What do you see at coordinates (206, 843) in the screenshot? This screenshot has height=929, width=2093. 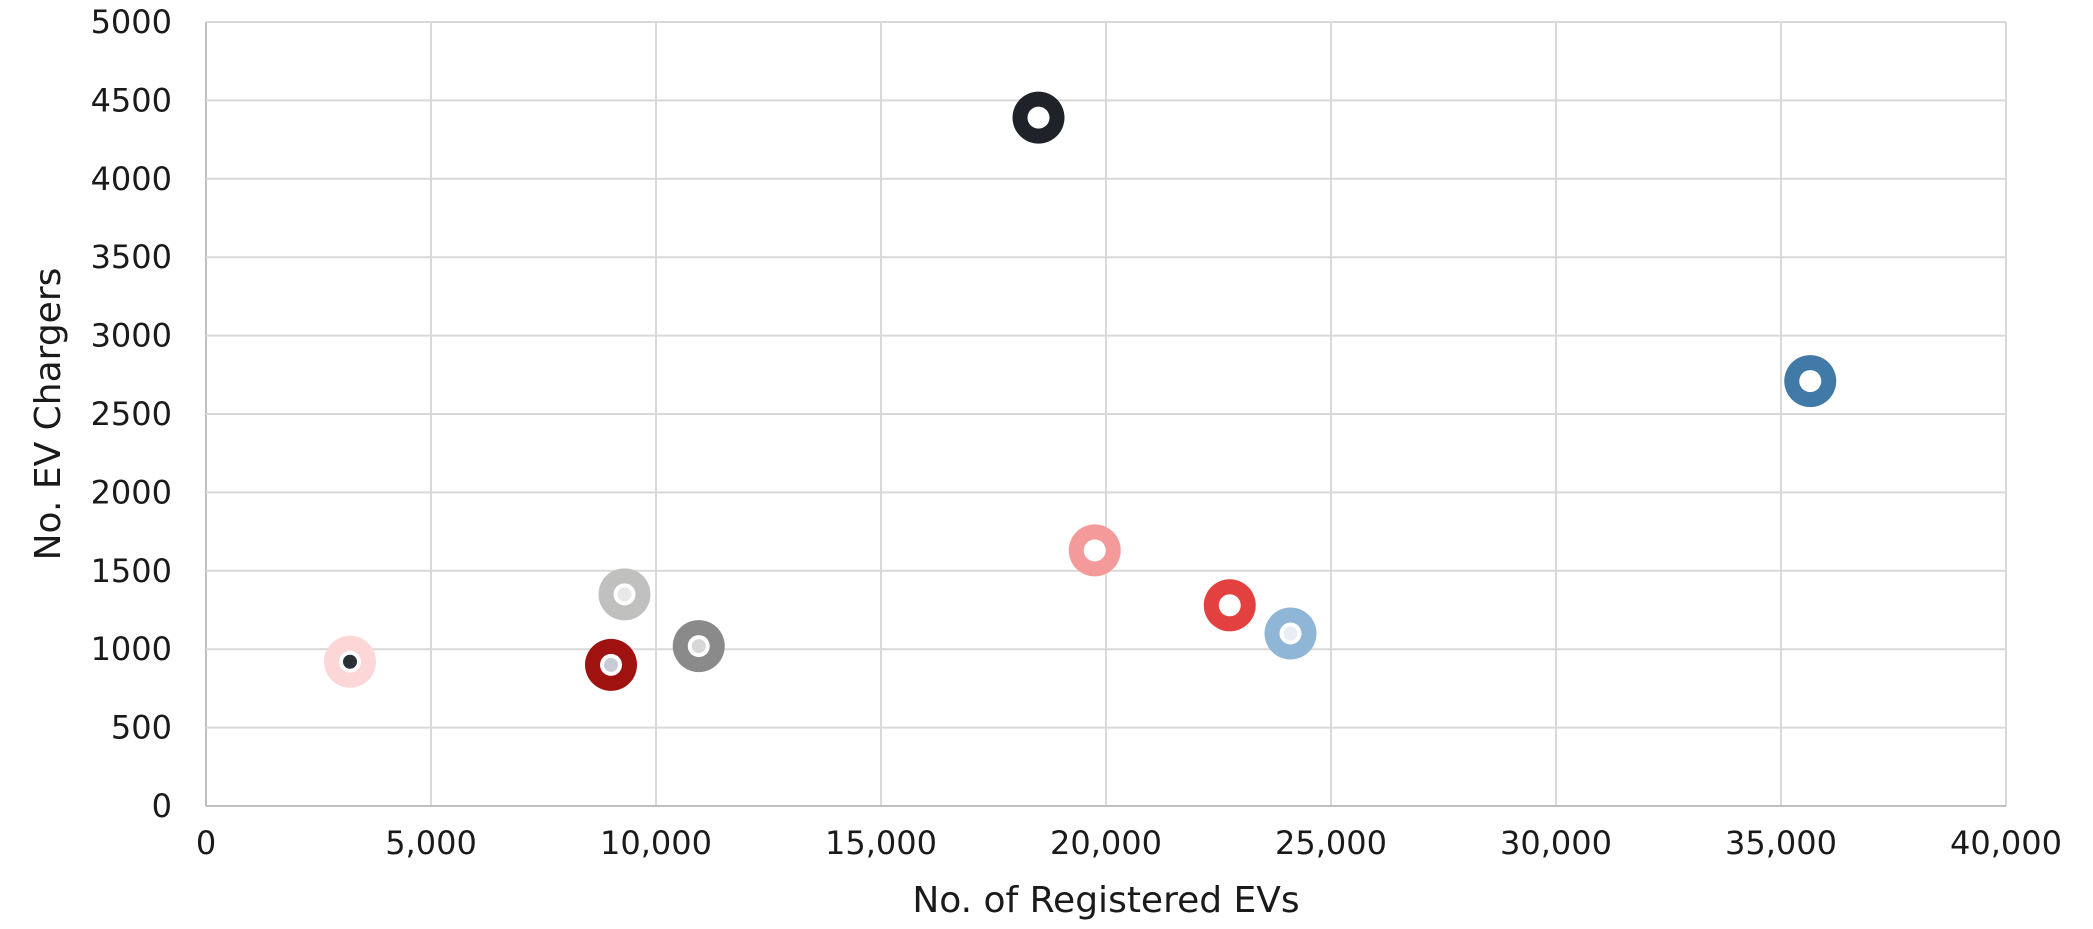 I see `x-tick-label: 0` at bounding box center [206, 843].